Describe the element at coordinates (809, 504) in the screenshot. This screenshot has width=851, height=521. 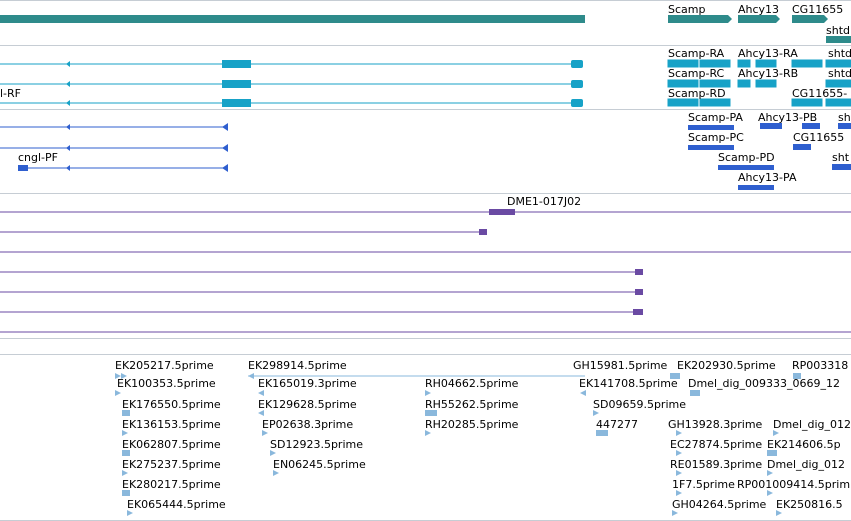
I see `est-label: EK250816.5` at that location.